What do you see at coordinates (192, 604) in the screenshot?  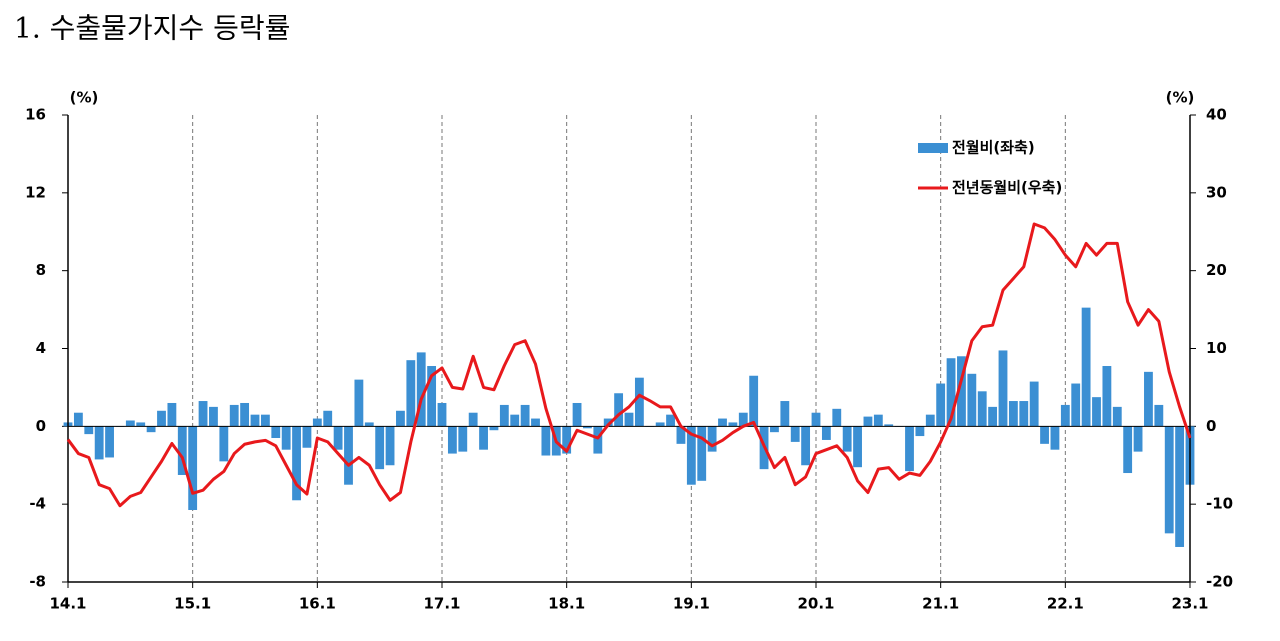 I see `x-tick-label: 15.1` at bounding box center [192, 604].